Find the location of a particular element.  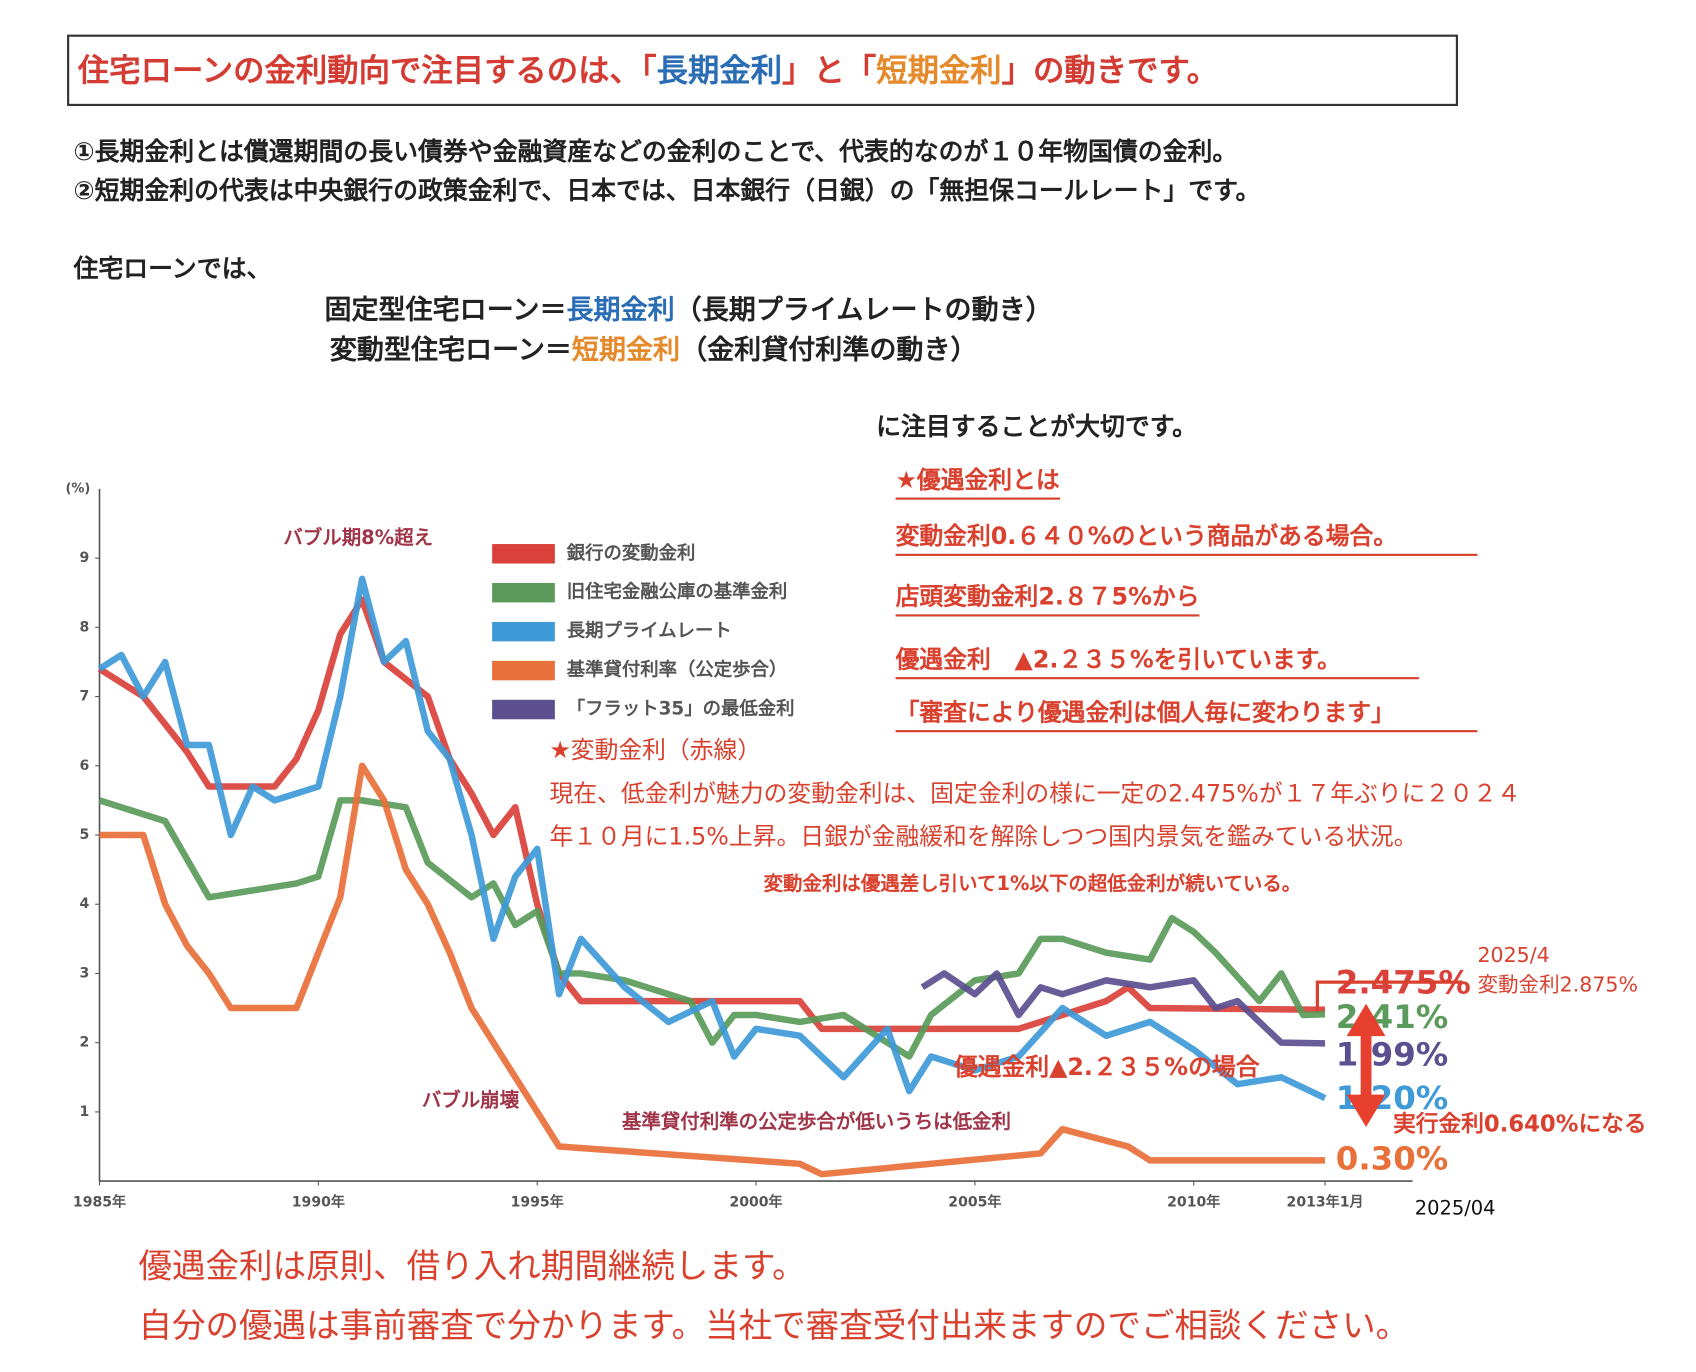

x-tick-label: 1985年 is located at coordinates (99, 1202).